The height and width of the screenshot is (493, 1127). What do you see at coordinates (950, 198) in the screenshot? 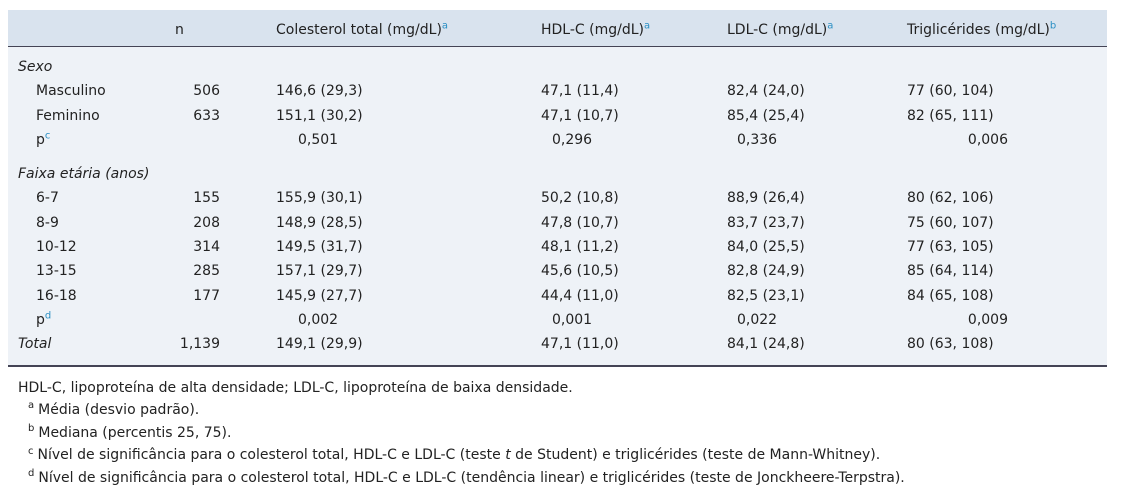
I see `cell: 80 (62, 106)` at bounding box center [950, 198].